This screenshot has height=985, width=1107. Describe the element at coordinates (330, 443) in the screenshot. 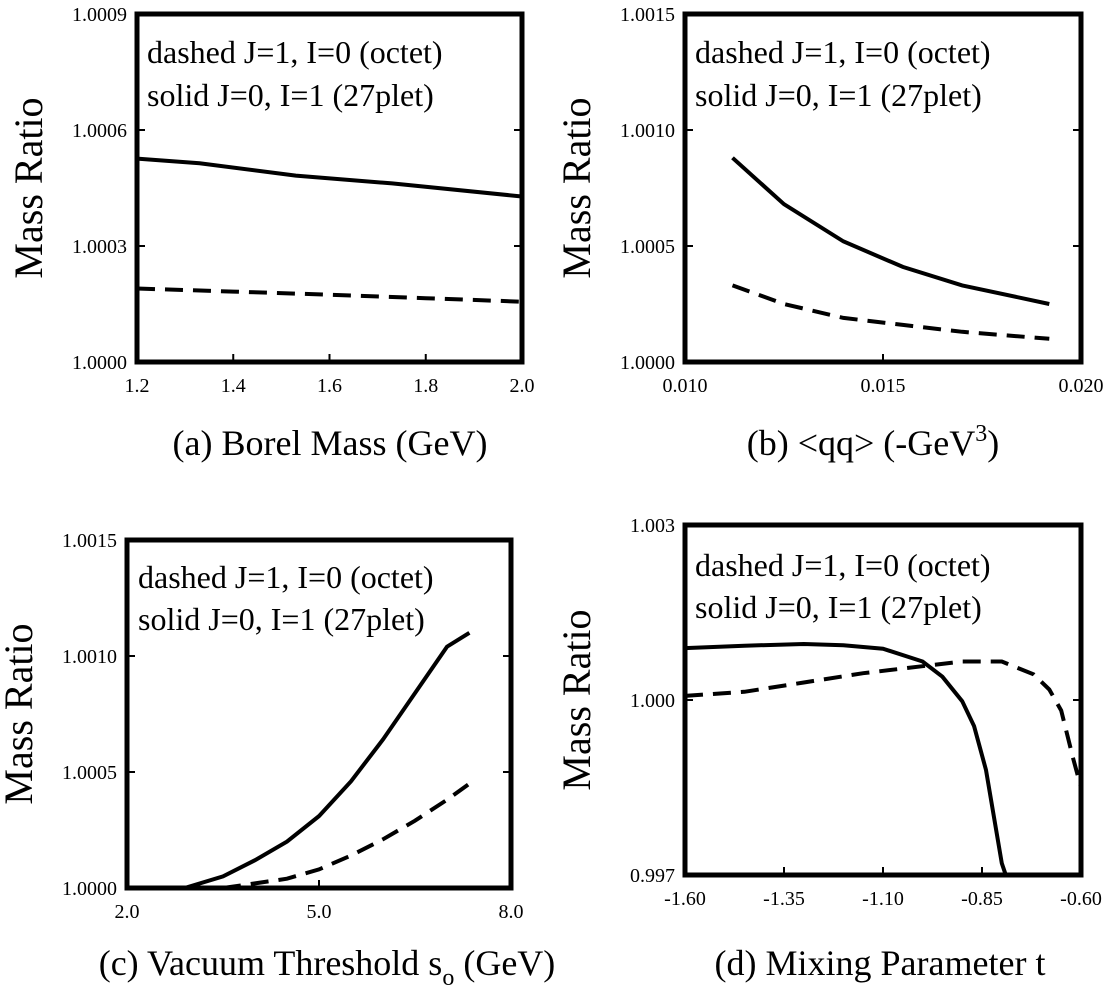

I see `panel-caption: (a) Borel Mass (GeV)` at that location.